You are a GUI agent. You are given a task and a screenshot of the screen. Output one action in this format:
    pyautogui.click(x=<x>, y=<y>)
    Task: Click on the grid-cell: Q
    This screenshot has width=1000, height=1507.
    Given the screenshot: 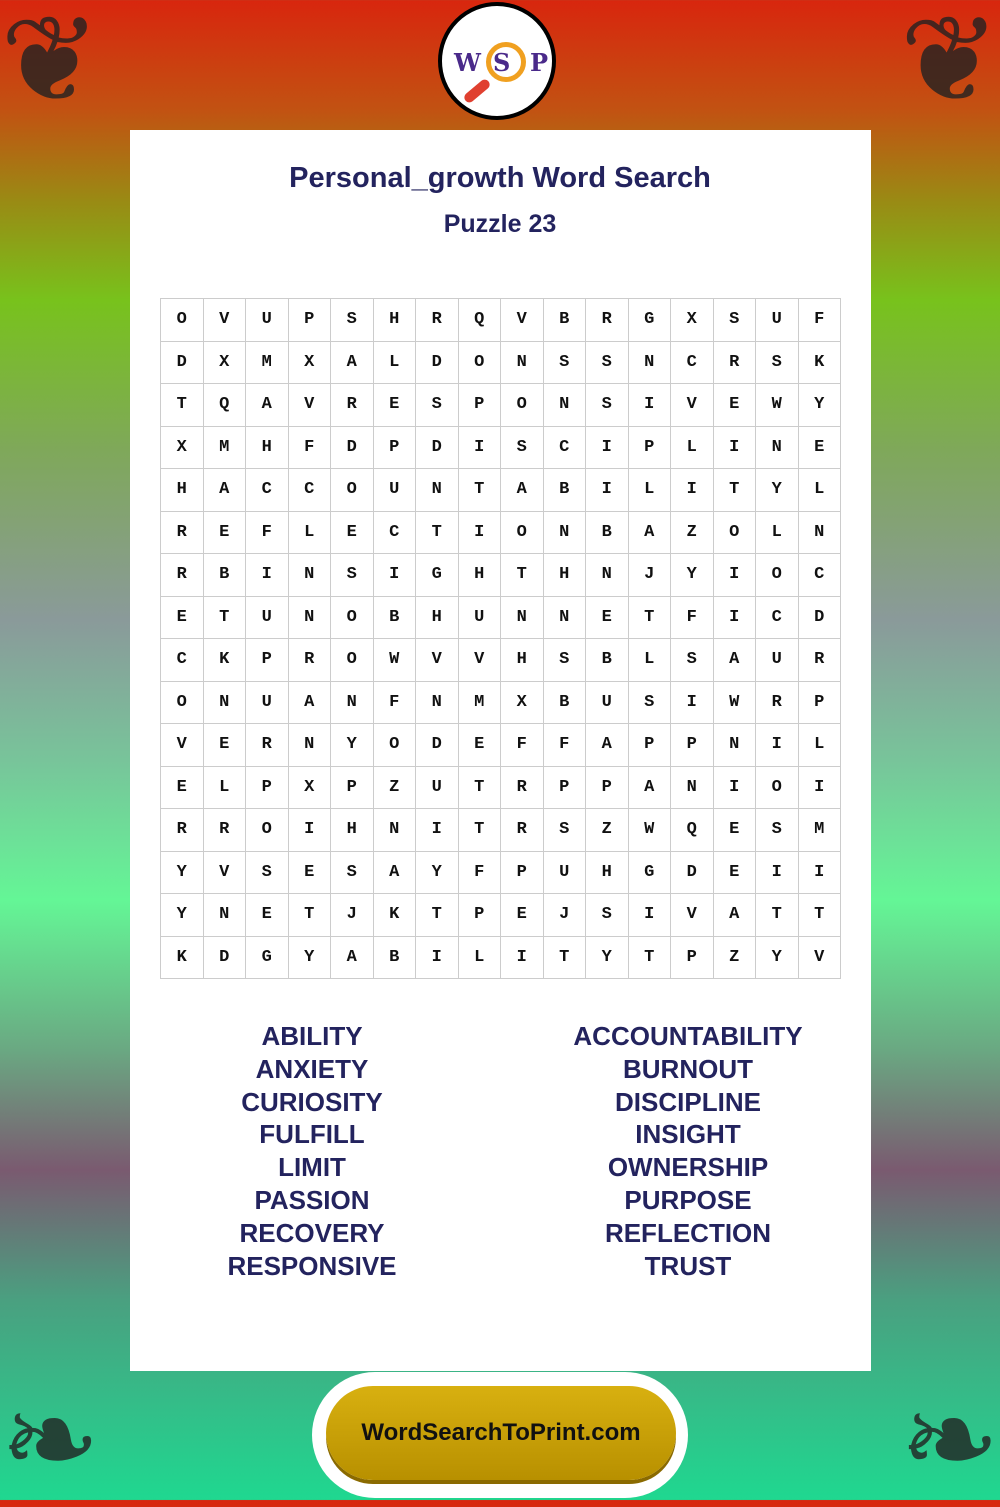 What is the action you would take?
    pyautogui.click(x=479, y=320)
    